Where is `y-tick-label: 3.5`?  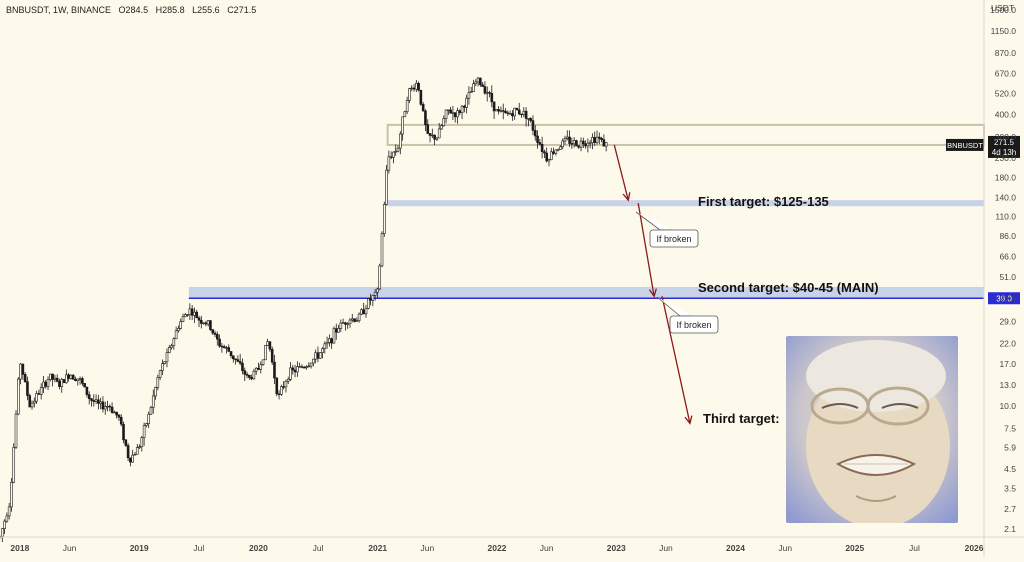
y-tick-label: 3.5 is located at coordinates (1010, 489).